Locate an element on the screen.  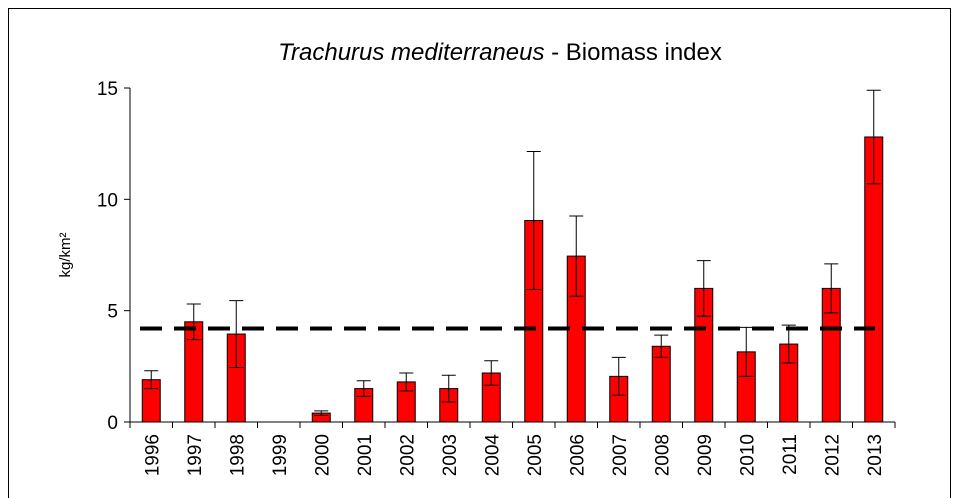
x-tick-label: 2006 is located at coordinates (577, 455).